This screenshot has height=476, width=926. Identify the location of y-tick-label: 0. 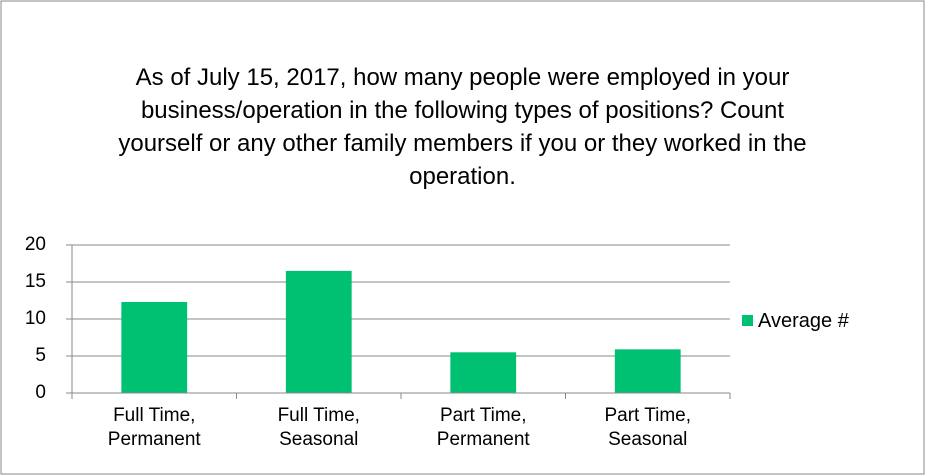
(40, 392).